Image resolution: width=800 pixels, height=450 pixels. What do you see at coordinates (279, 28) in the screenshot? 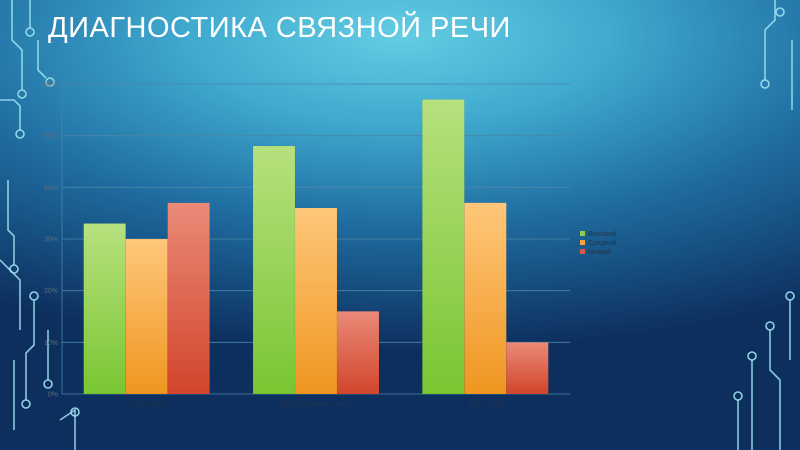
I see `slide-title: ДИАГНОСТИКА СВЯЗНОЙ РЕЧИ` at bounding box center [279, 28].